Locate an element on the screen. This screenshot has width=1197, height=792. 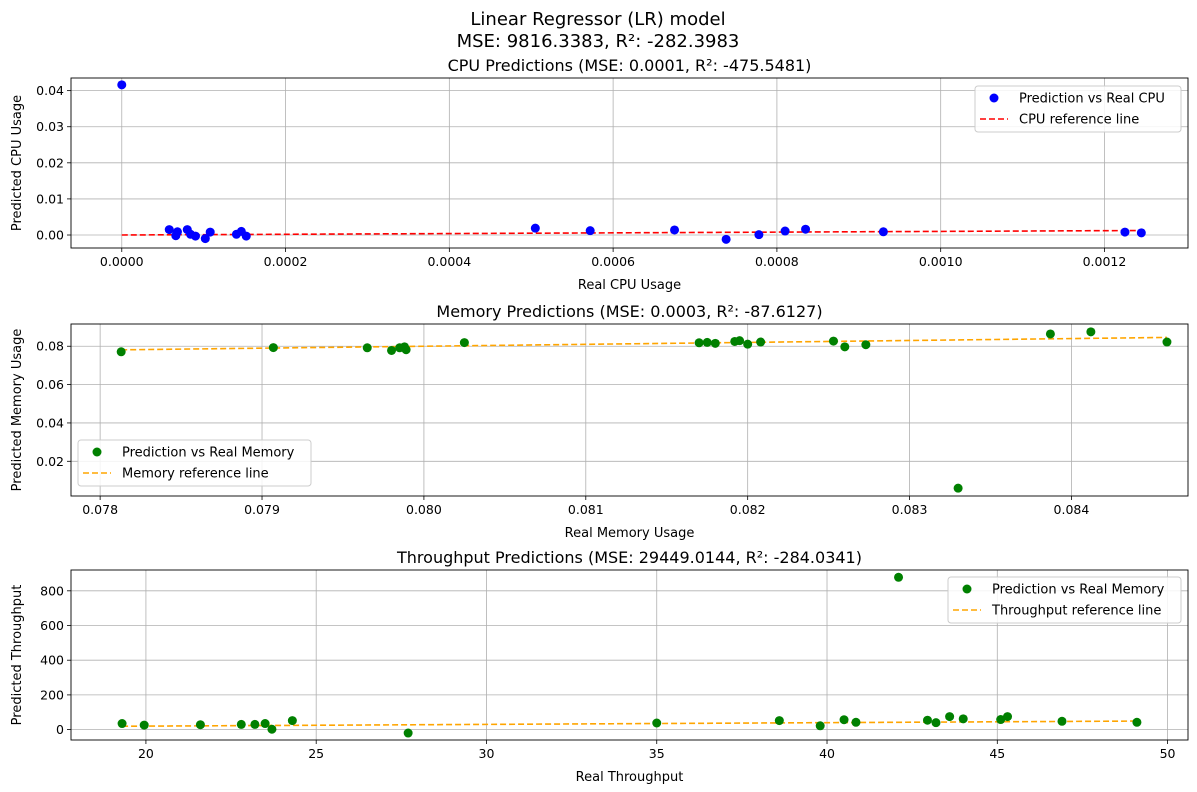
x-tick-label: 0.083 is located at coordinates (910, 509).